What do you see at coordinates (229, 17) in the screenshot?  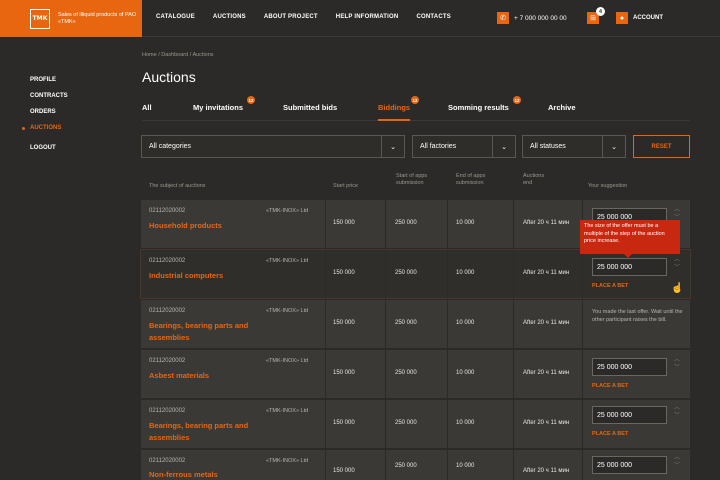 I see `nav-auctions: AUCTIONS` at bounding box center [229, 17].